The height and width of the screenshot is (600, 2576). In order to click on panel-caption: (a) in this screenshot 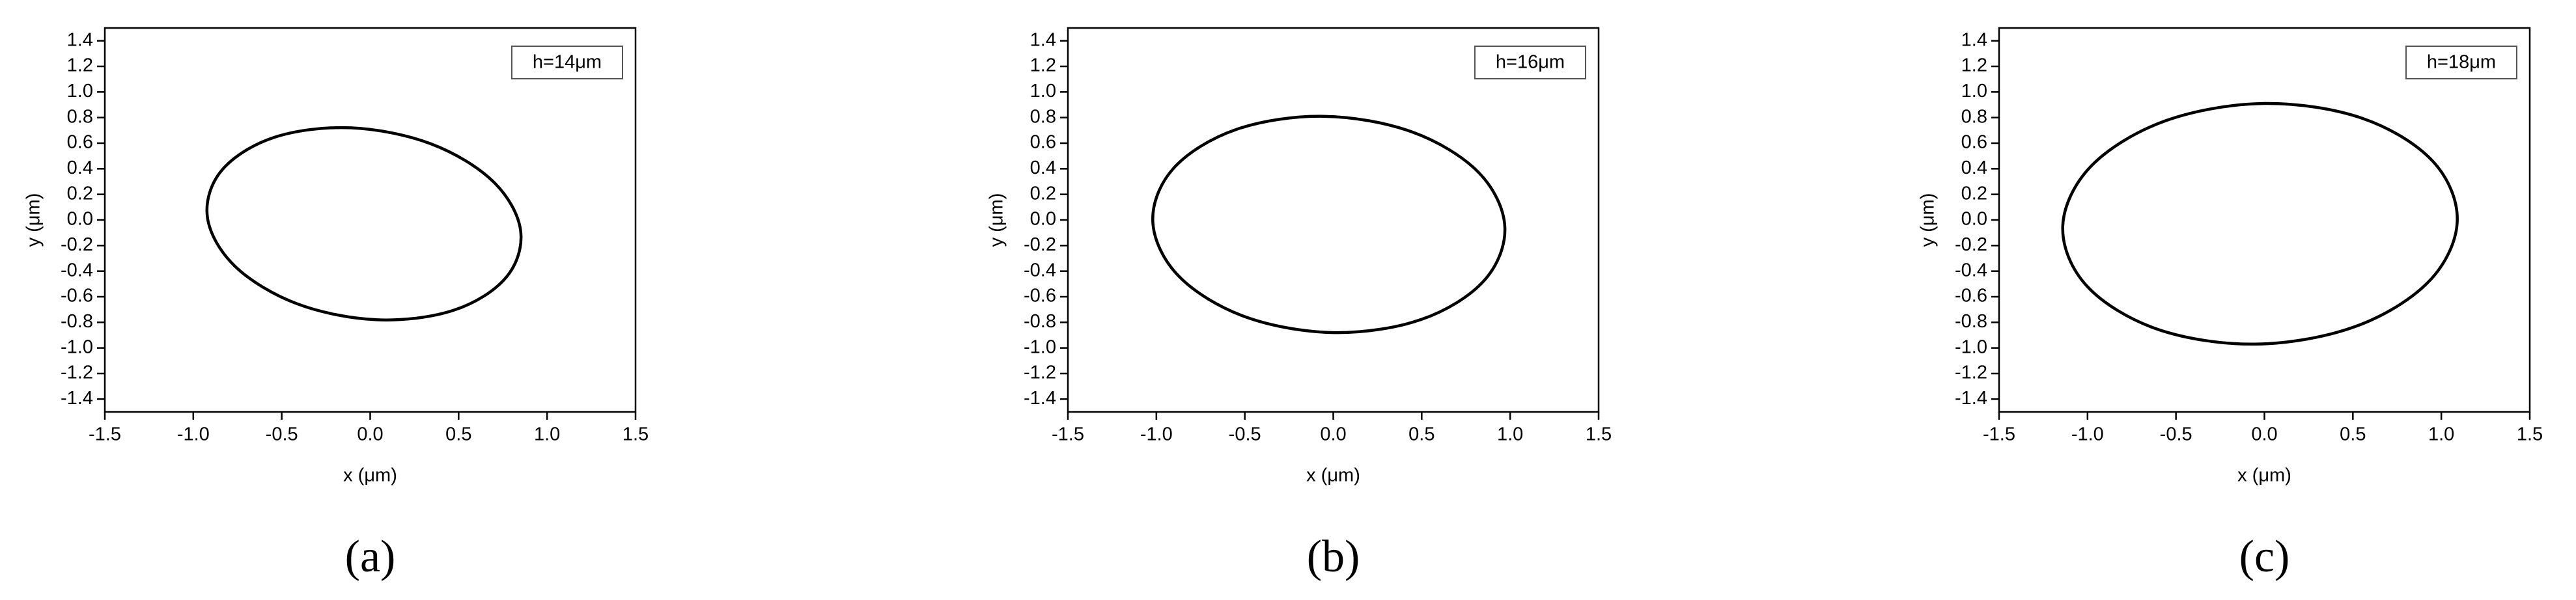, I will do `click(371, 557)`.